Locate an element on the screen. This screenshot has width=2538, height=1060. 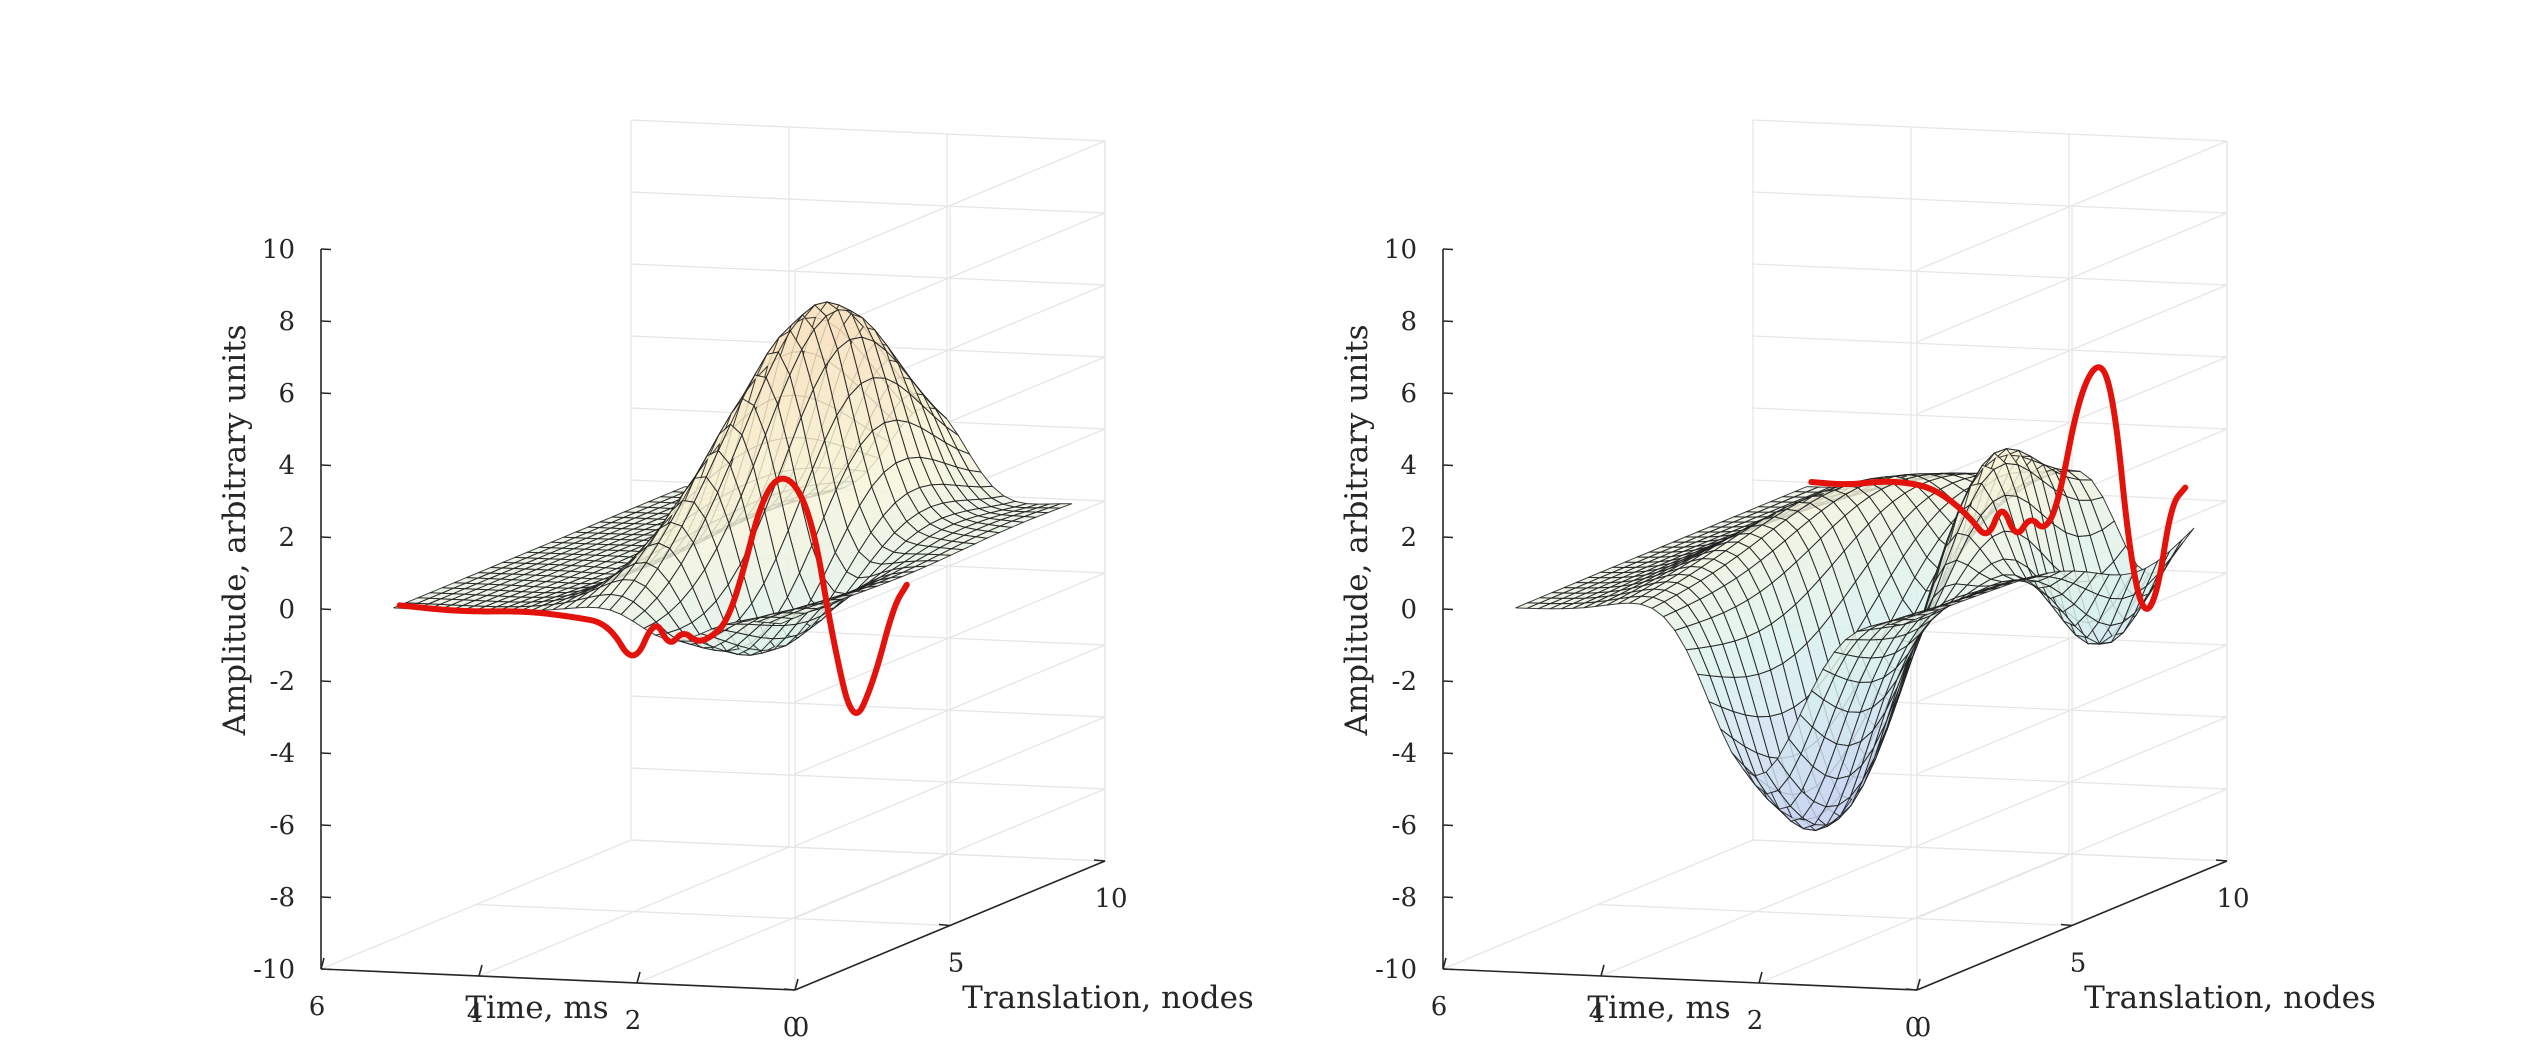
z-tick-label: 0 is located at coordinates (1408, 610).